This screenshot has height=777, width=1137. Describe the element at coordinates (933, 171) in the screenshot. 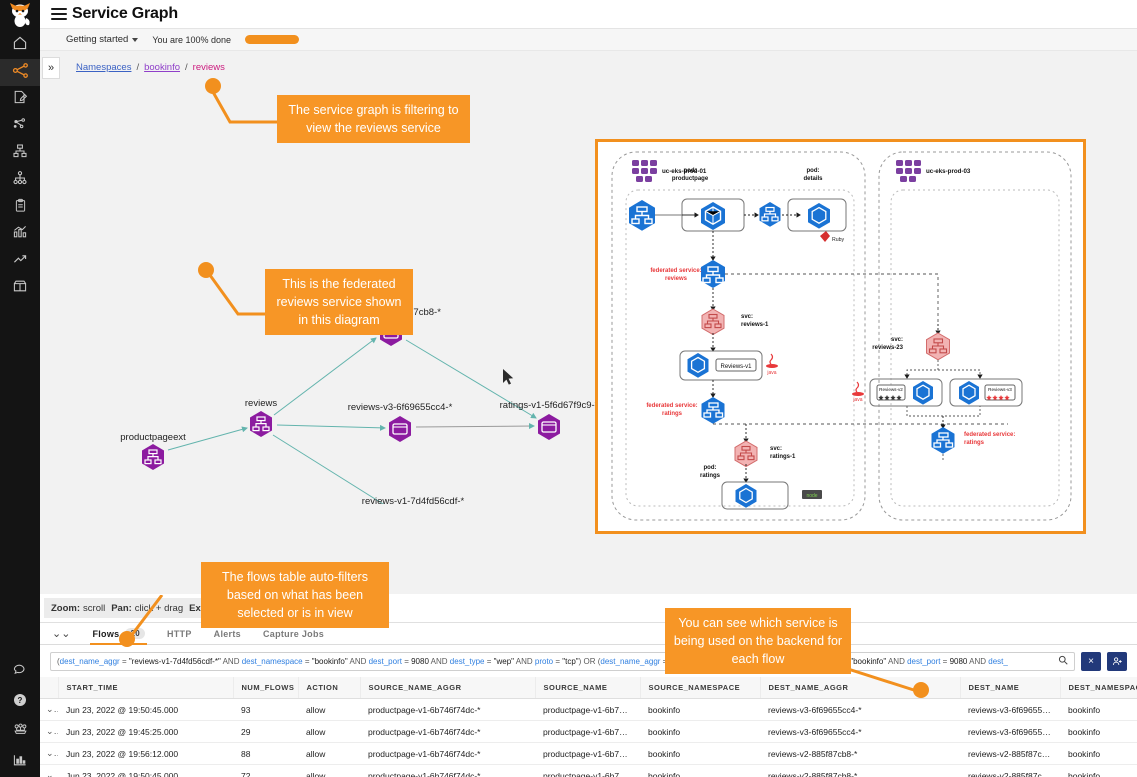

I see `cluster-icon-prod-03: uc-eks-prod-03` at that location.